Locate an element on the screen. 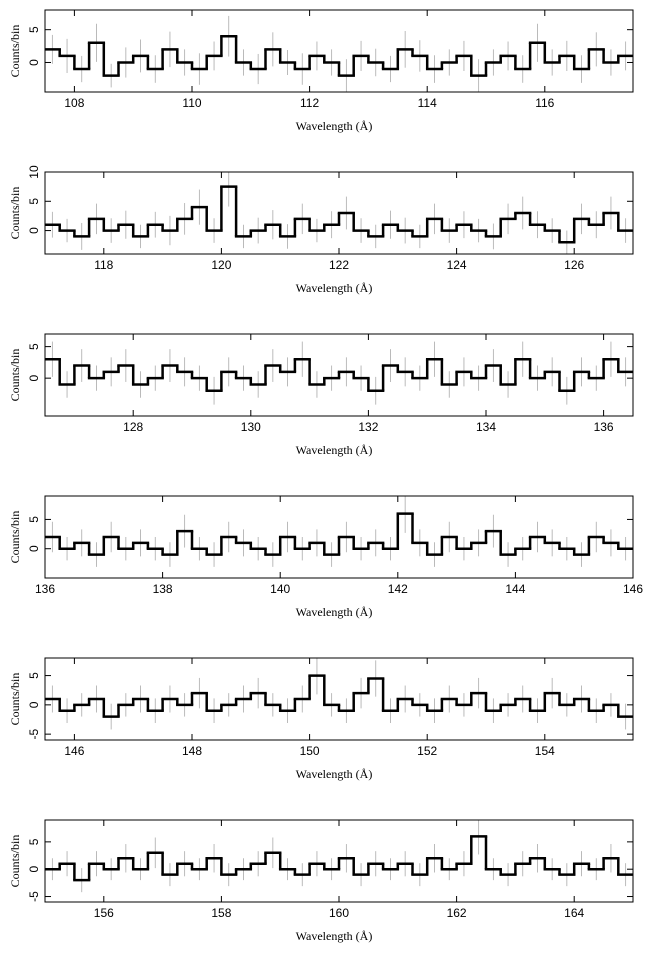 The height and width of the screenshot is (953, 652). x-tick-label: 114 is located at coordinates (427, 103).